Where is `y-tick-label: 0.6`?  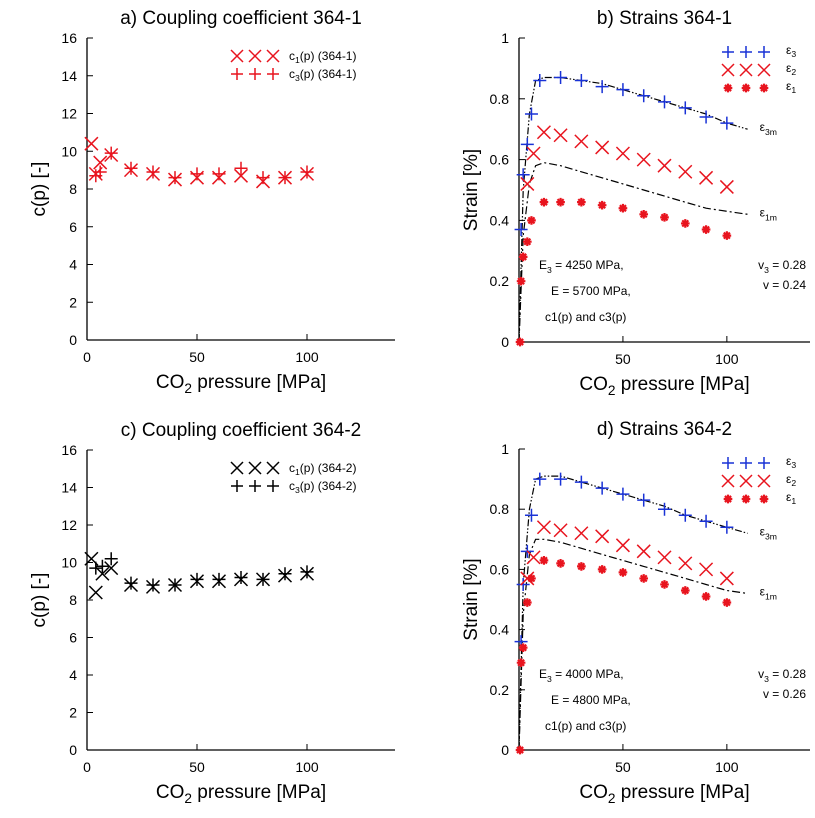
y-tick-label: 0.6 is located at coordinates (500, 569).